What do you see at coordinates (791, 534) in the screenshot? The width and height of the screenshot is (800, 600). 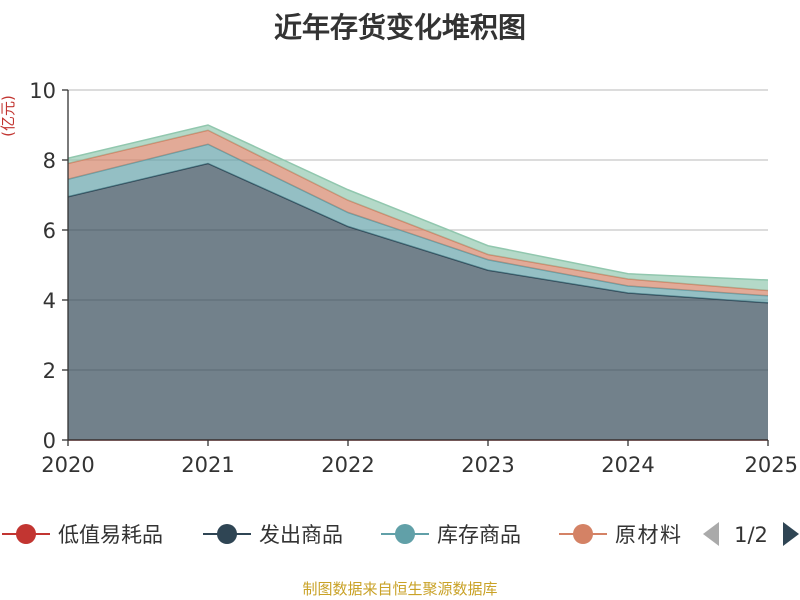 I see `legend-next-arrow-icon` at bounding box center [791, 534].